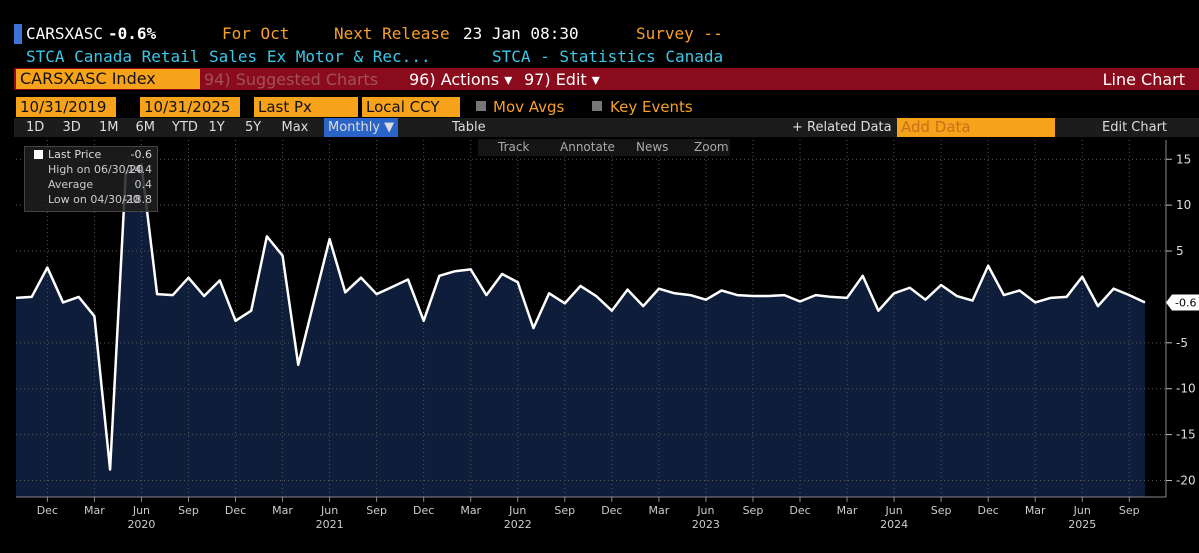 The width and height of the screenshot is (1199, 553). Describe the element at coordinates (71, 127) in the screenshot. I see `range-button: 3D` at that location.